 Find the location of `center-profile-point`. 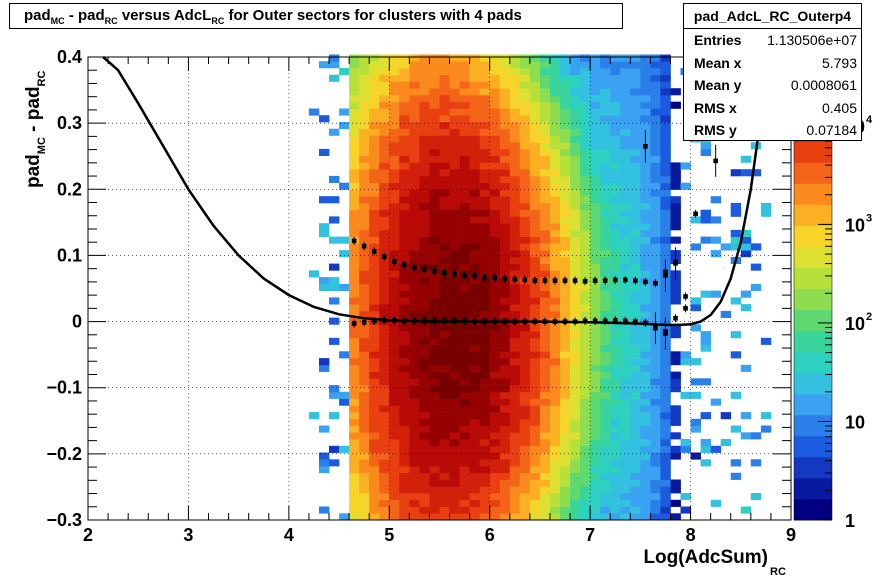

center-profile-point is located at coordinates (454, 321).